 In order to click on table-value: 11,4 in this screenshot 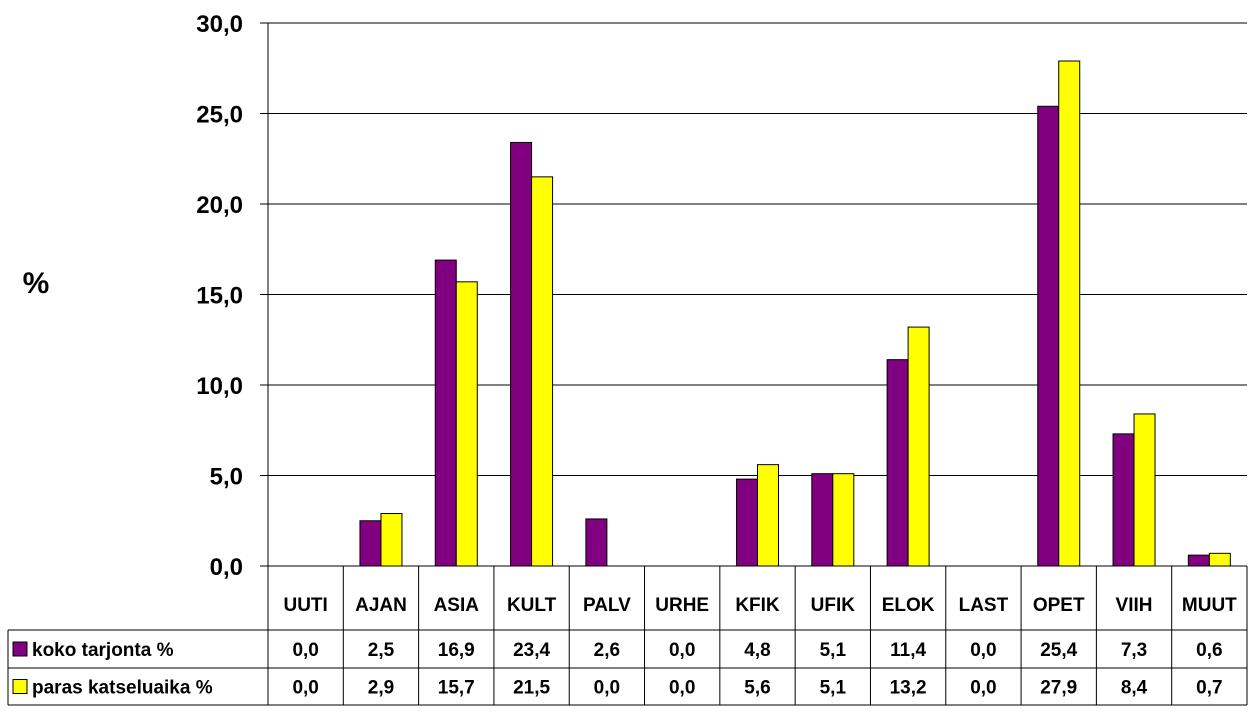, I will do `click(908, 650)`.